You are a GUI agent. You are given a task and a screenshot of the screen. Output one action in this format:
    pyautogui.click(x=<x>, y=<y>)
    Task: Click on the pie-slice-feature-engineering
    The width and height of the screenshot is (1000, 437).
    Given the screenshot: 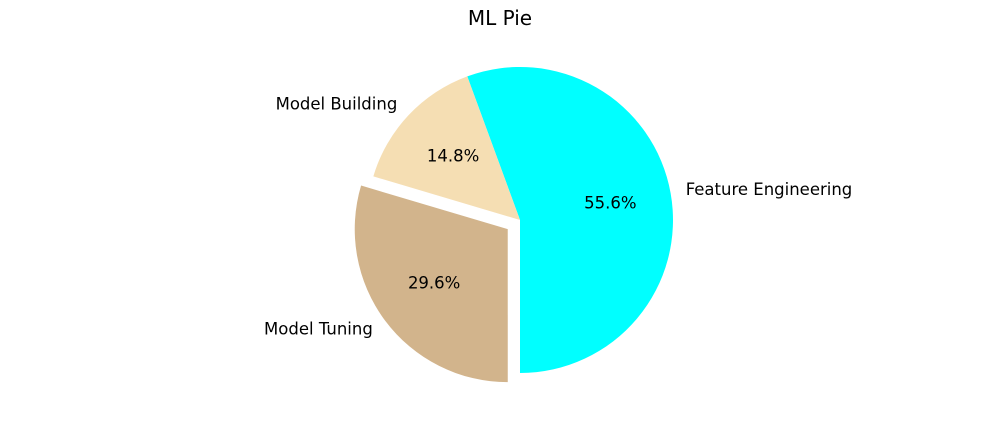 What is the action you would take?
    pyautogui.click(x=570, y=219)
    